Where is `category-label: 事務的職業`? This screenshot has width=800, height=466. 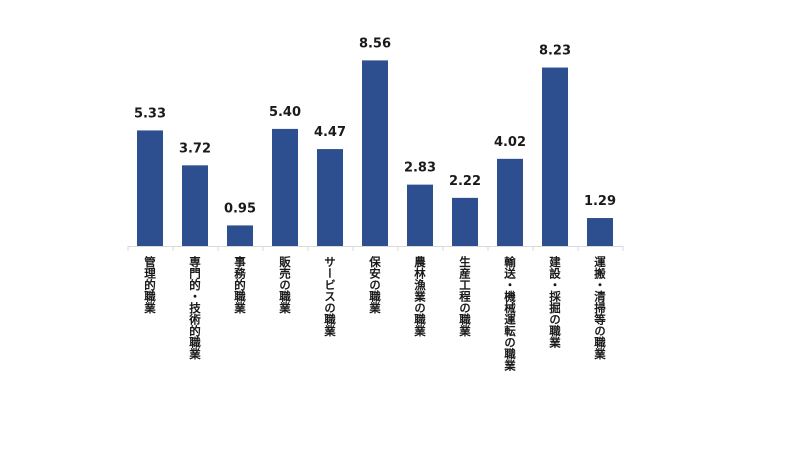 category-label: 事務的職業 is located at coordinates (240, 284).